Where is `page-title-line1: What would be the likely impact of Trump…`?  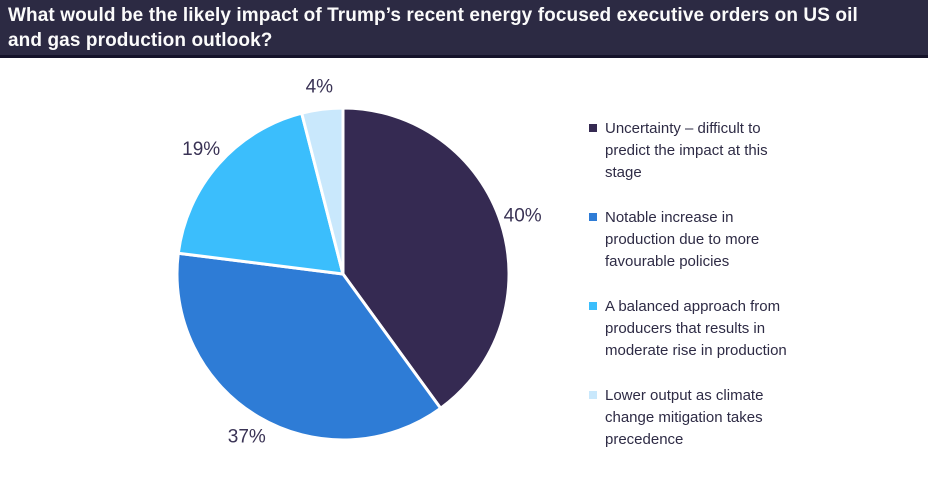 page-title-line1: What would be the likely impact of Trump… is located at coordinates (433, 15).